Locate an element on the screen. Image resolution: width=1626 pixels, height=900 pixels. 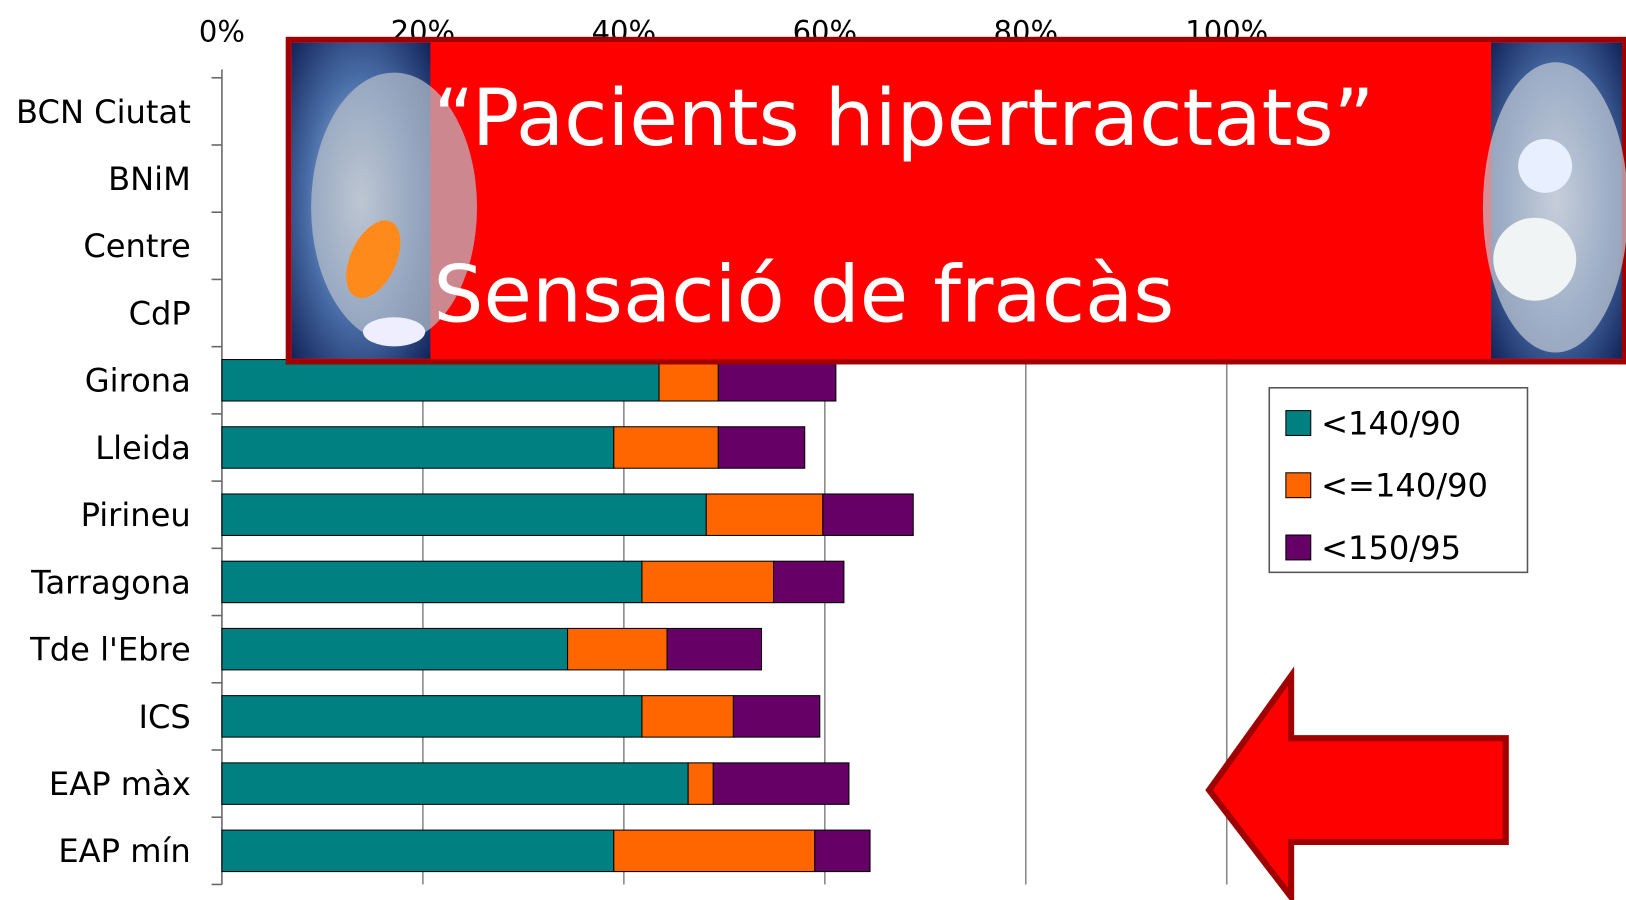
y-tick-label: Tarragona is located at coordinates (110, 582).